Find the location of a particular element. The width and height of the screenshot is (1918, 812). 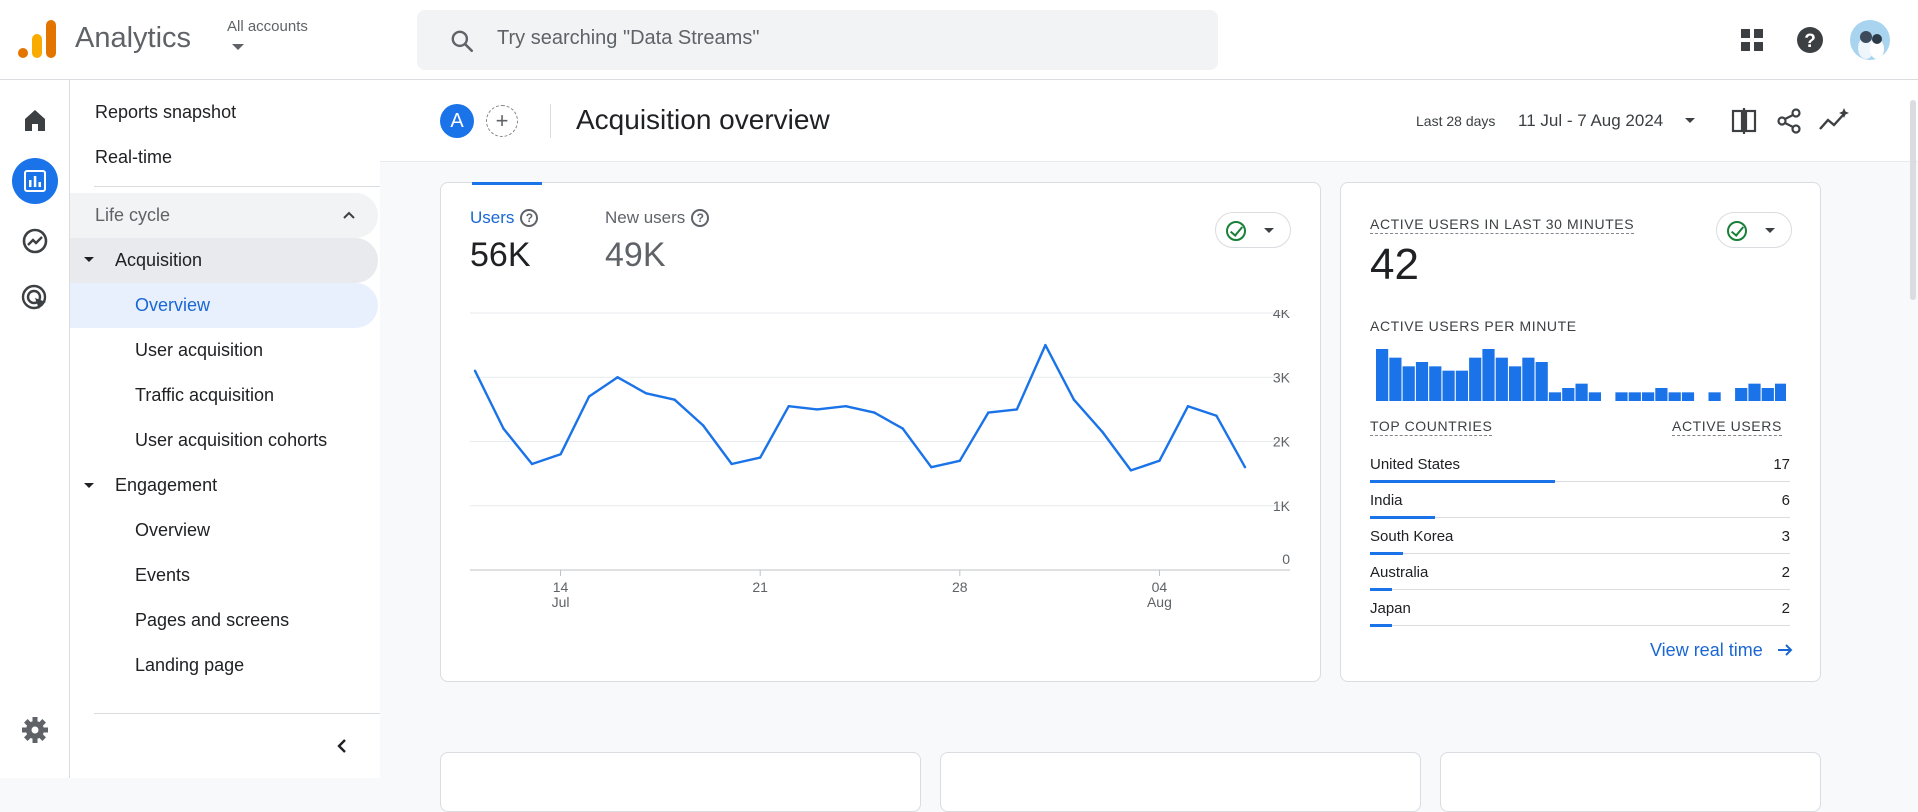

nav-reports-snapshot: Reports snapshot is located at coordinates (166, 112).